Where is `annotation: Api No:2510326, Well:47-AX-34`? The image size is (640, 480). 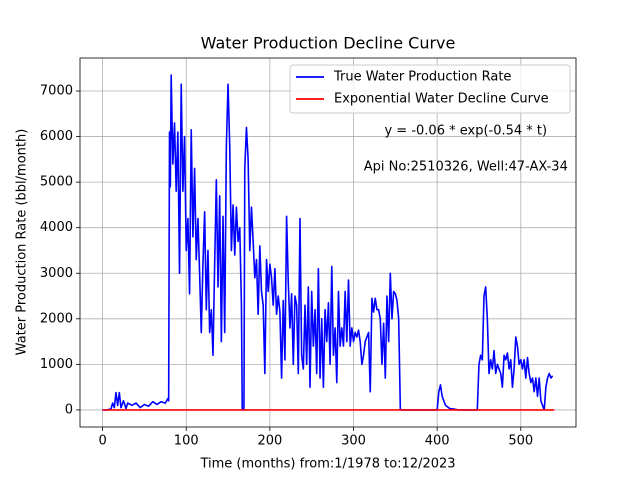
annotation: Api No:2510326, Well:47-AX-34 is located at coordinates (466, 167).